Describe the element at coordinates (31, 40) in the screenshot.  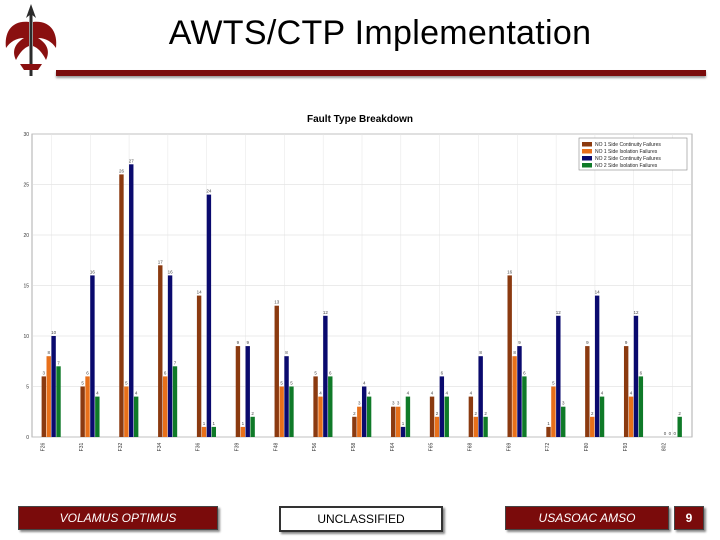
I see `unit-crest-logo` at that location.